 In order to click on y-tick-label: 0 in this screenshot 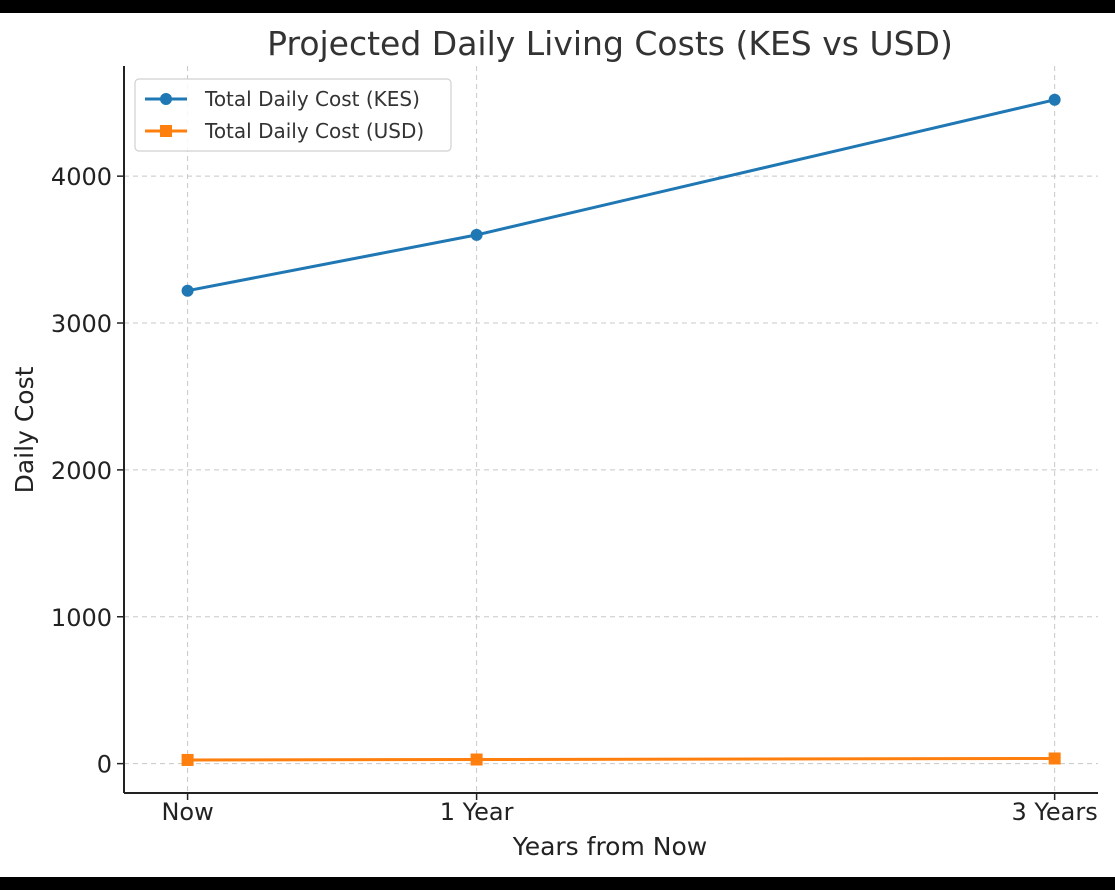, I will do `click(104, 765)`.